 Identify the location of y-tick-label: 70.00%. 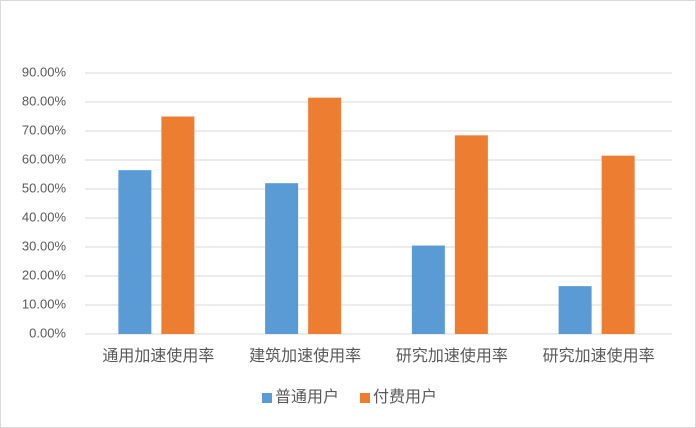
(44, 129).